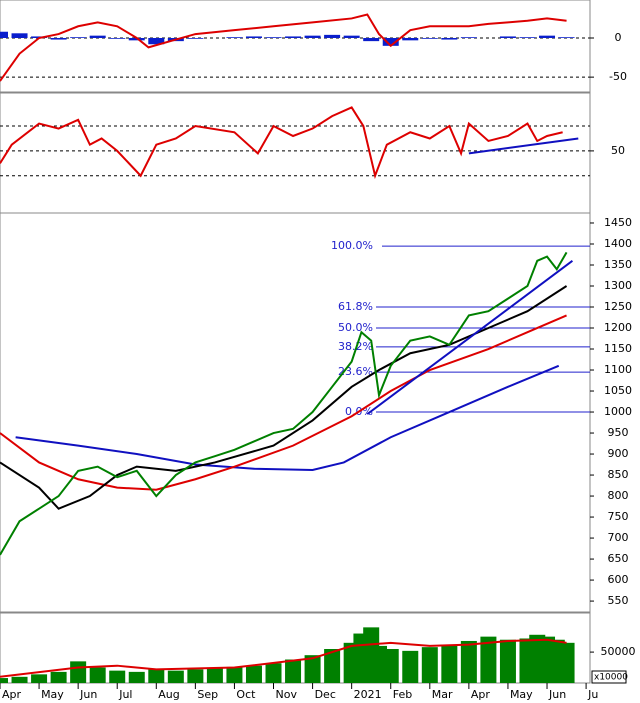 The height and width of the screenshot is (703, 640). I want to click on y-tick-label: -50, so click(618, 76).